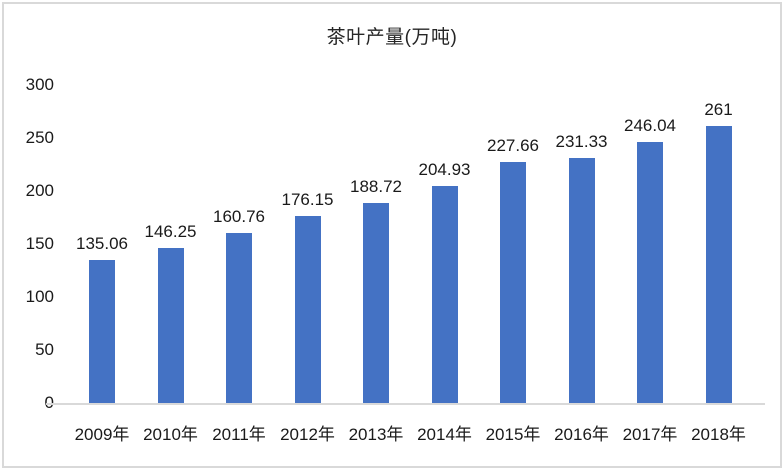 This screenshot has height=470, width=784. Describe the element at coordinates (444, 294) in the screenshot. I see `bar-2014年` at that location.